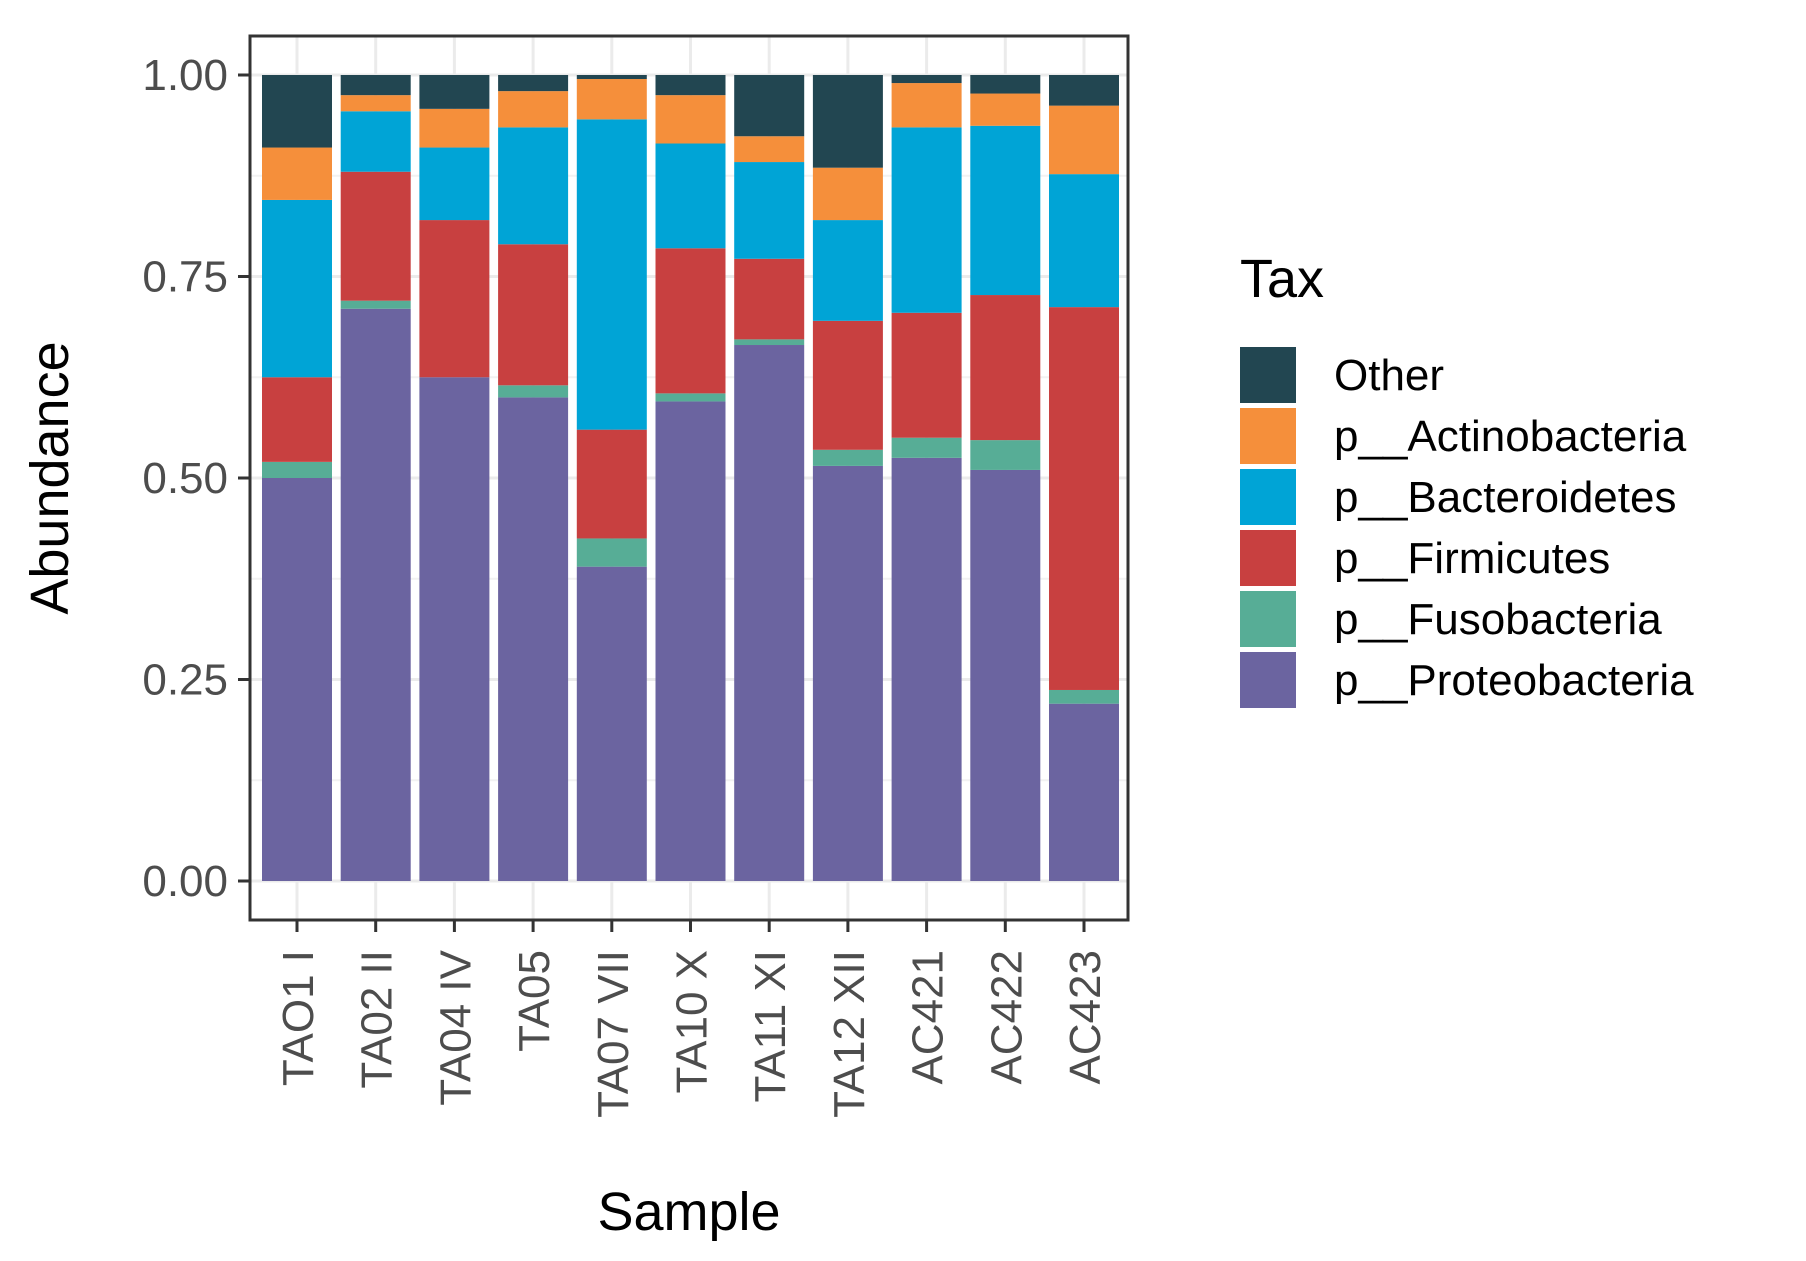 This screenshot has height=1261, width=1806. Describe the element at coordinates (185, 277) in the screenshot. I see `y-tick-label: 0.75` at that location.